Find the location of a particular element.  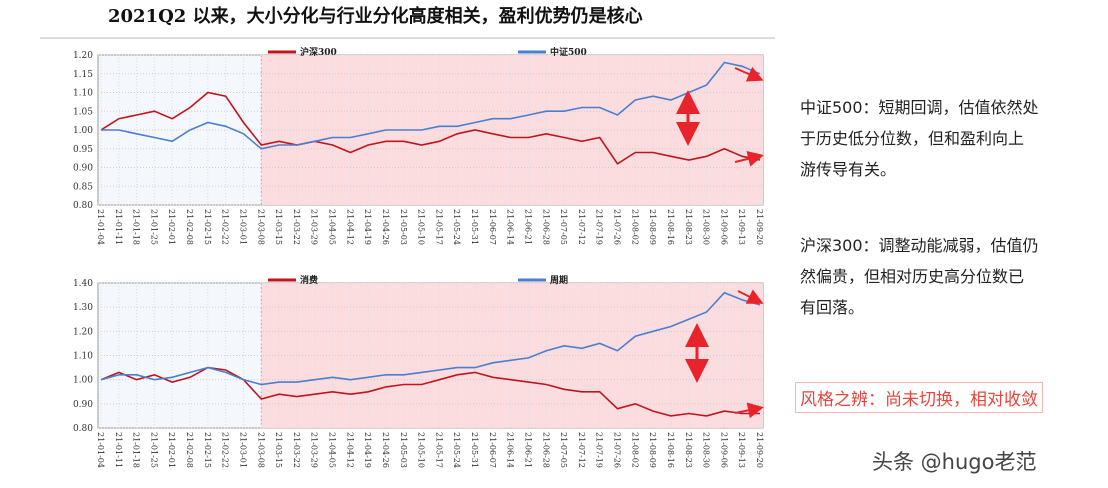

x-tick-label: 21-04-26 is located at coordinates (385, 450).